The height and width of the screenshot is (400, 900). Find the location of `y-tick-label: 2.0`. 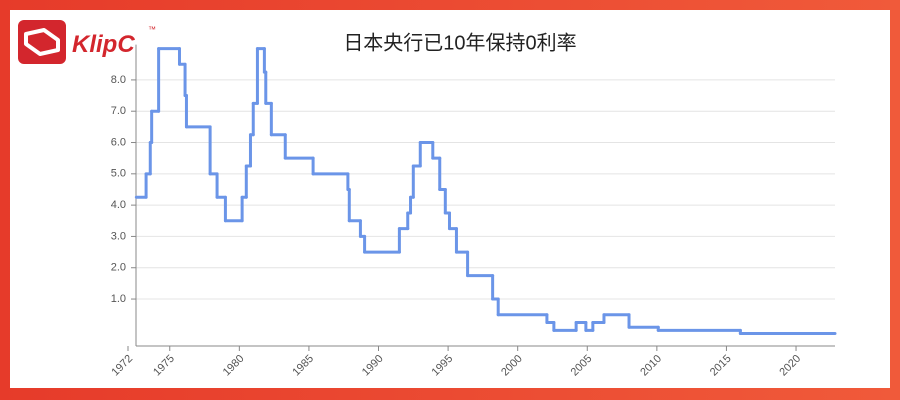

y-tick-label: 2.0 is located at coordinates (118, 268).